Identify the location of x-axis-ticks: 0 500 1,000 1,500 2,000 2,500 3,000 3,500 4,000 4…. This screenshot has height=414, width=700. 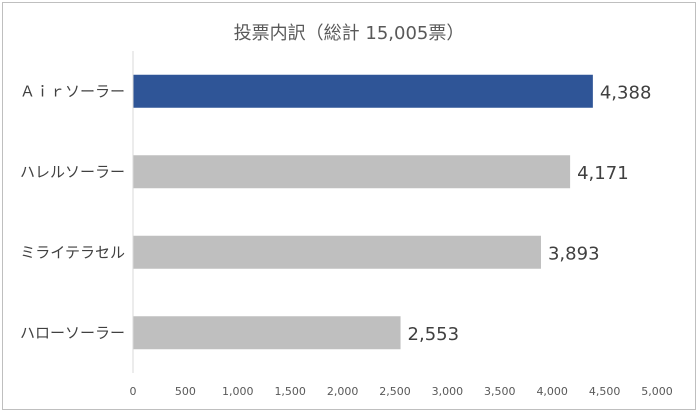
(401, 391).